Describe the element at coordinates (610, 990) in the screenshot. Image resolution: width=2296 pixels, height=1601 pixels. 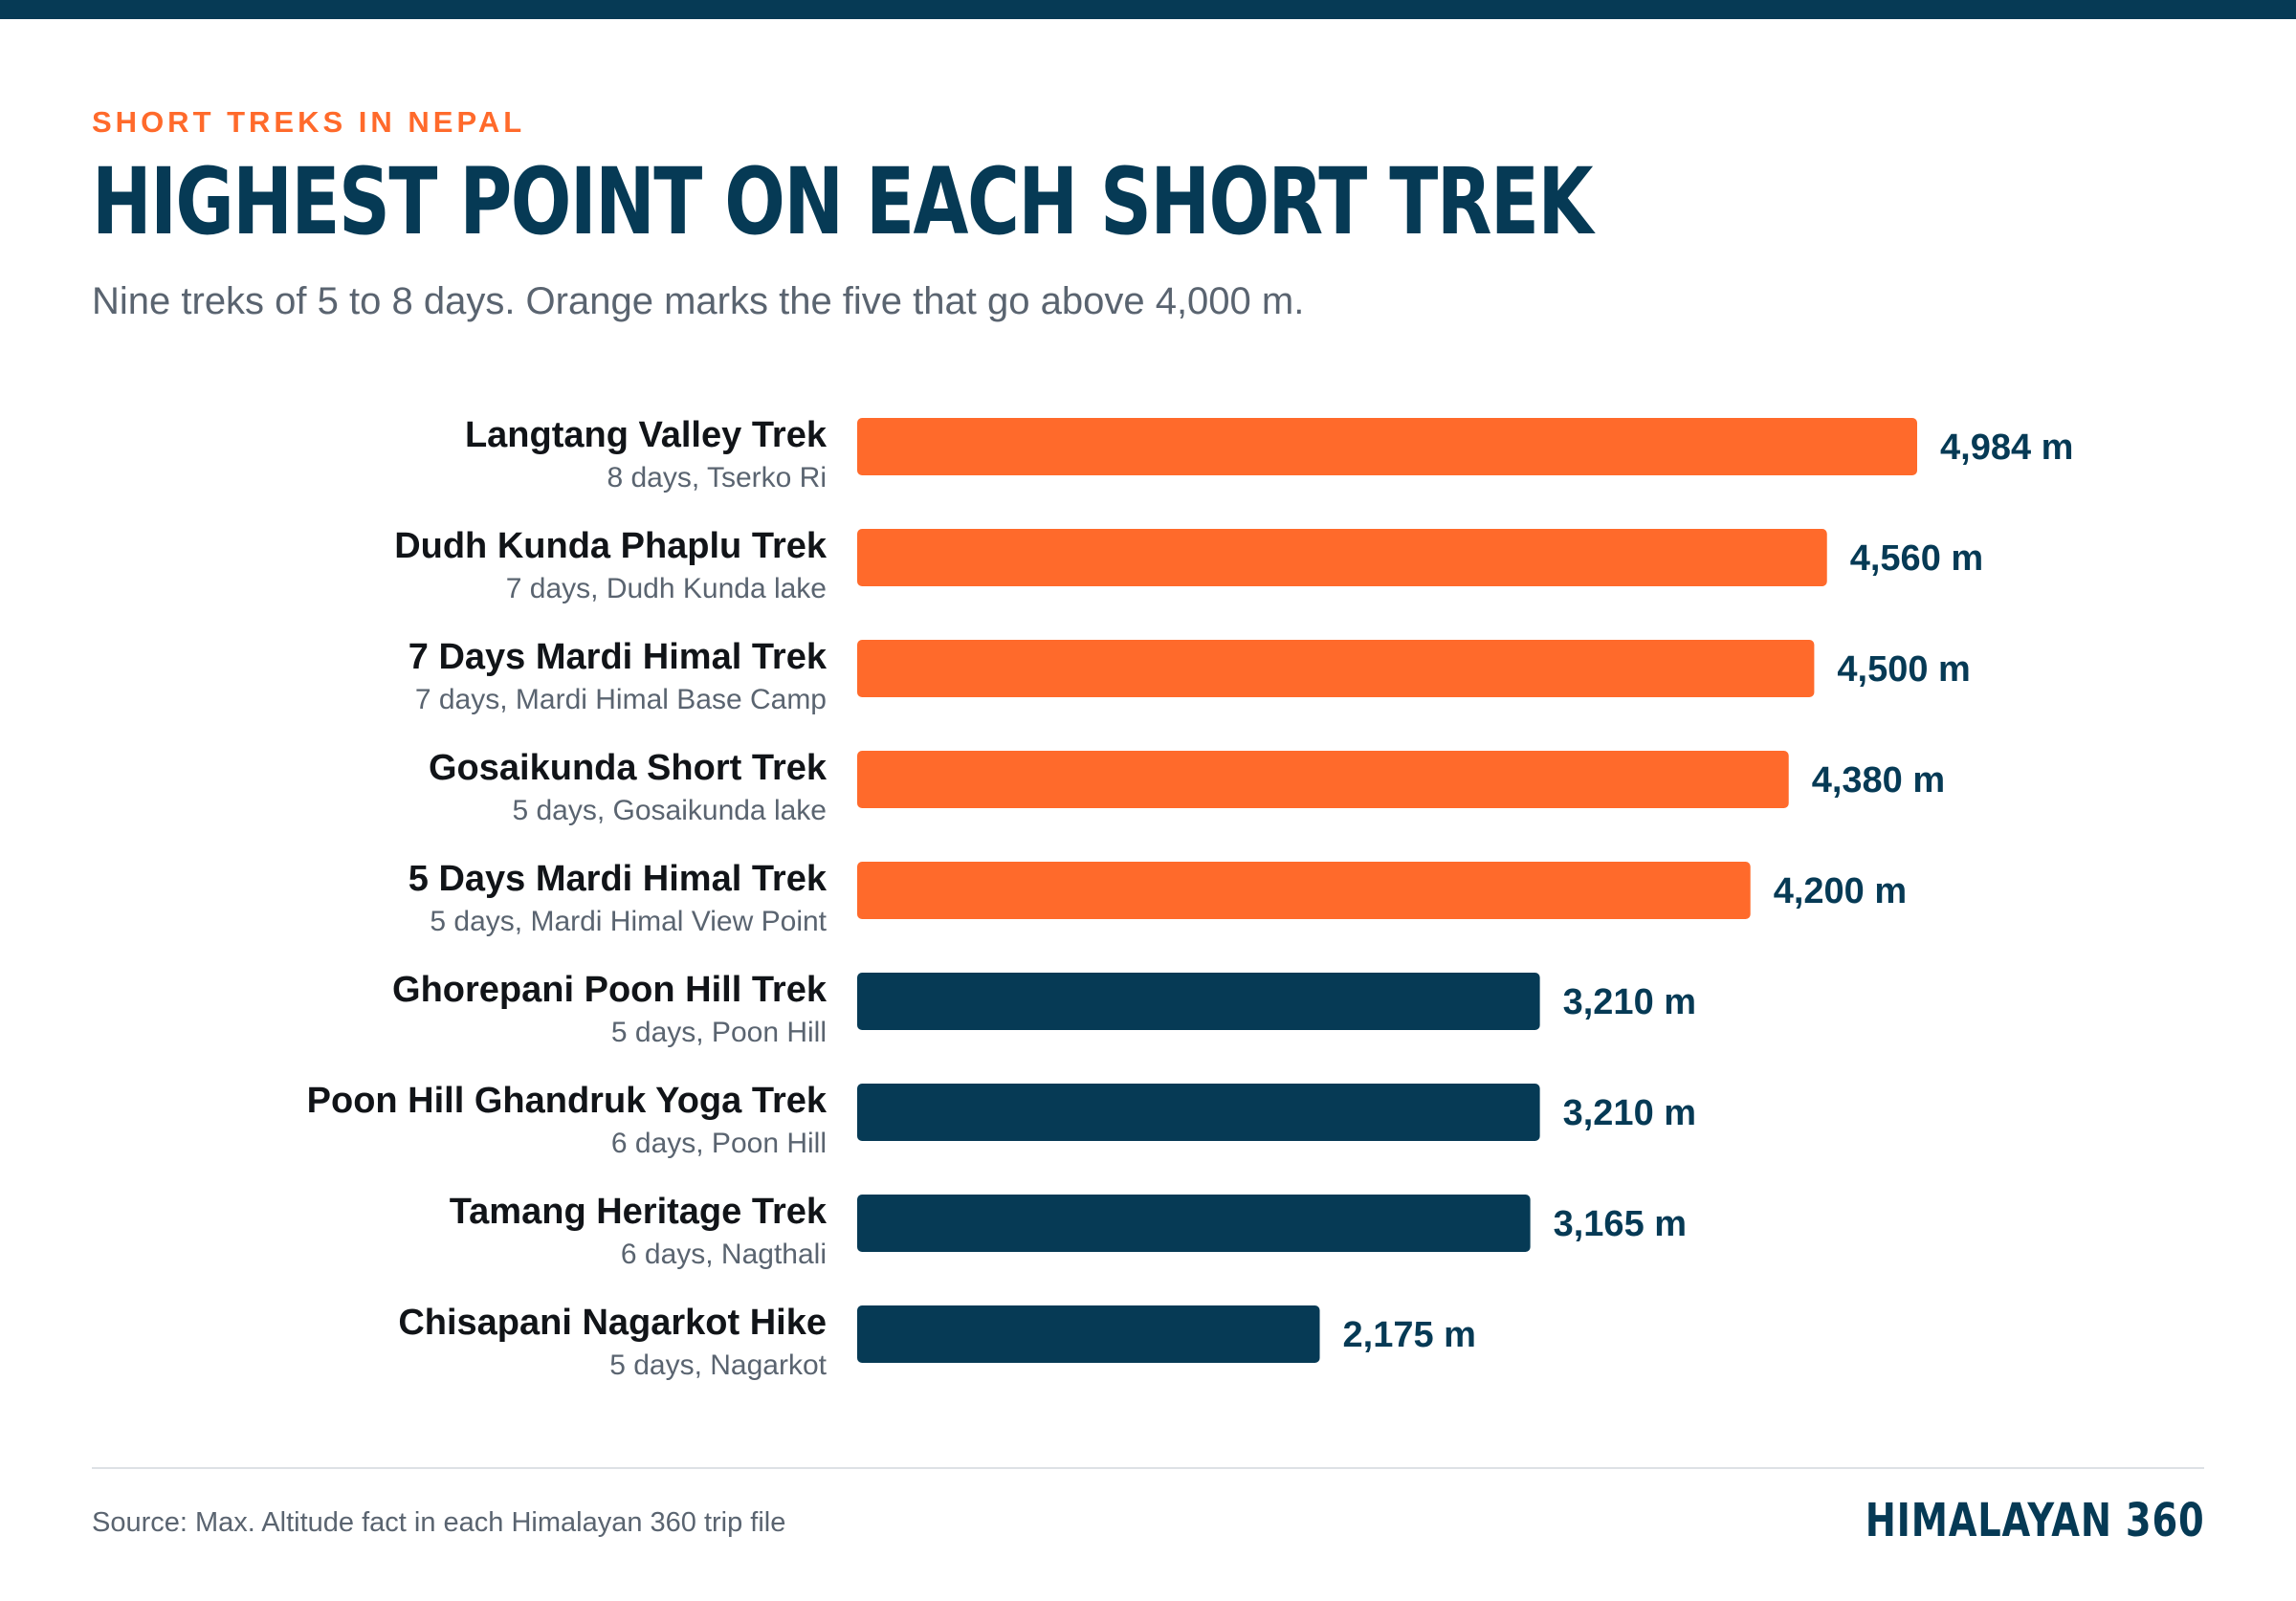
I see `category-label-5: Ghorepani Poon Hill Trek` at that location.